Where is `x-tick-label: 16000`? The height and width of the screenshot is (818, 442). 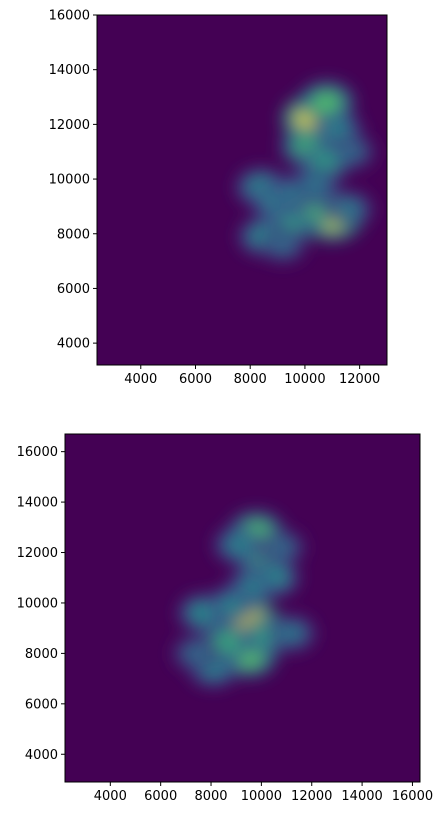
x-tick-label: 16000 is located at coordinates (412, 796).